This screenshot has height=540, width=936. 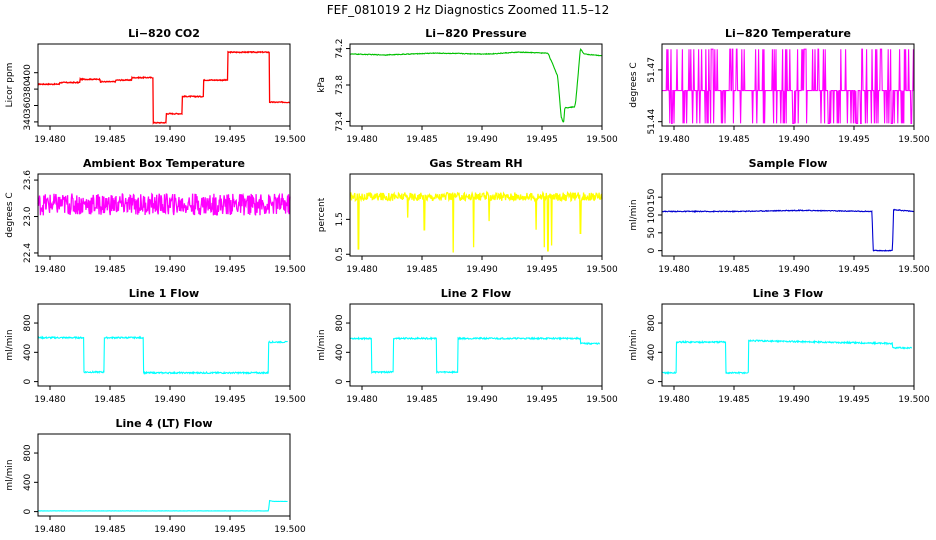 I want to click on y-tick-label: 74.2, so click(x=340, y=49).